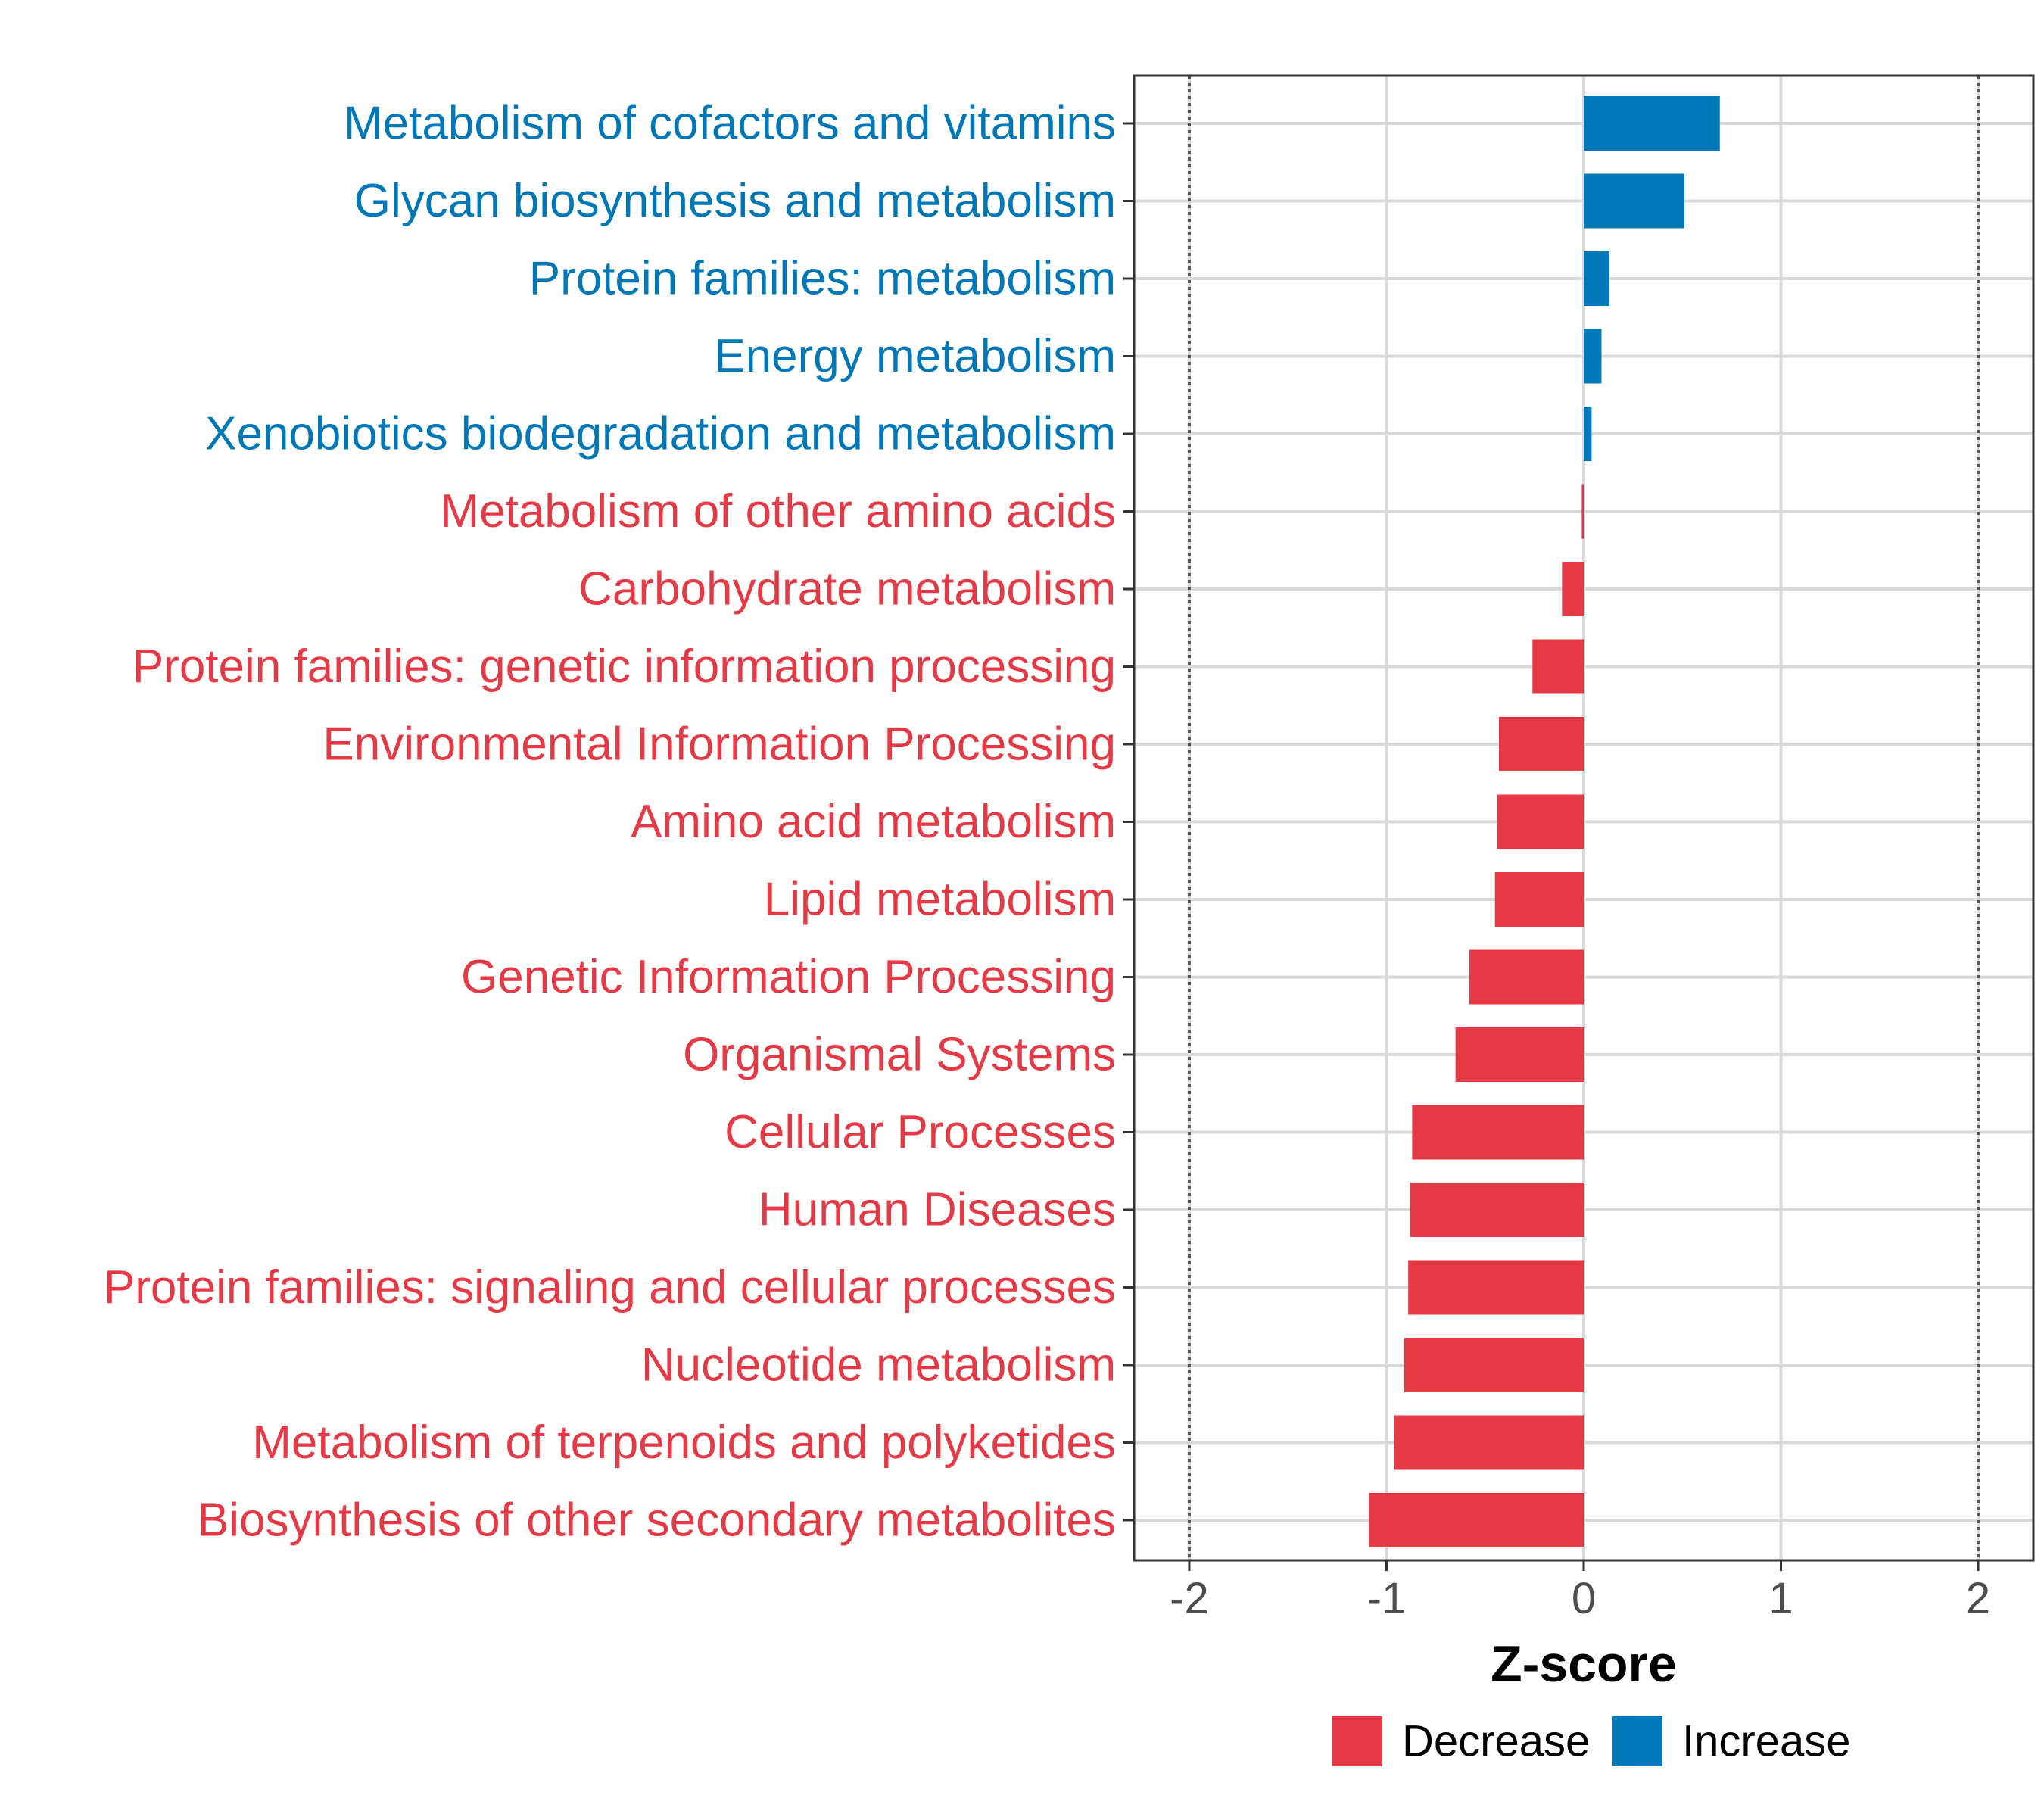 The width and height of the screenshot is (2044, 1817). What do you see at coordinates (1584, 1664) in the screenshot?
I see `x-axis-title: Z-score` at bounding box center [1584, 1664].